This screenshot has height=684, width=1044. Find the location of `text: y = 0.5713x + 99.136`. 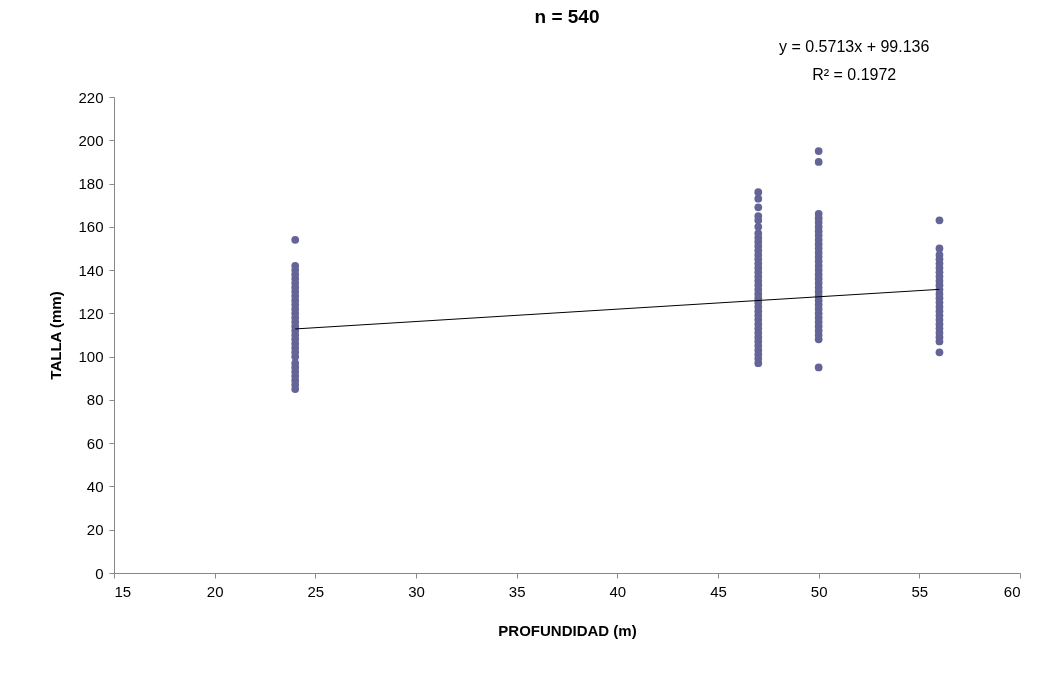

text: y = 0.5713x + 99.136 is located at coordinates (854, 46).